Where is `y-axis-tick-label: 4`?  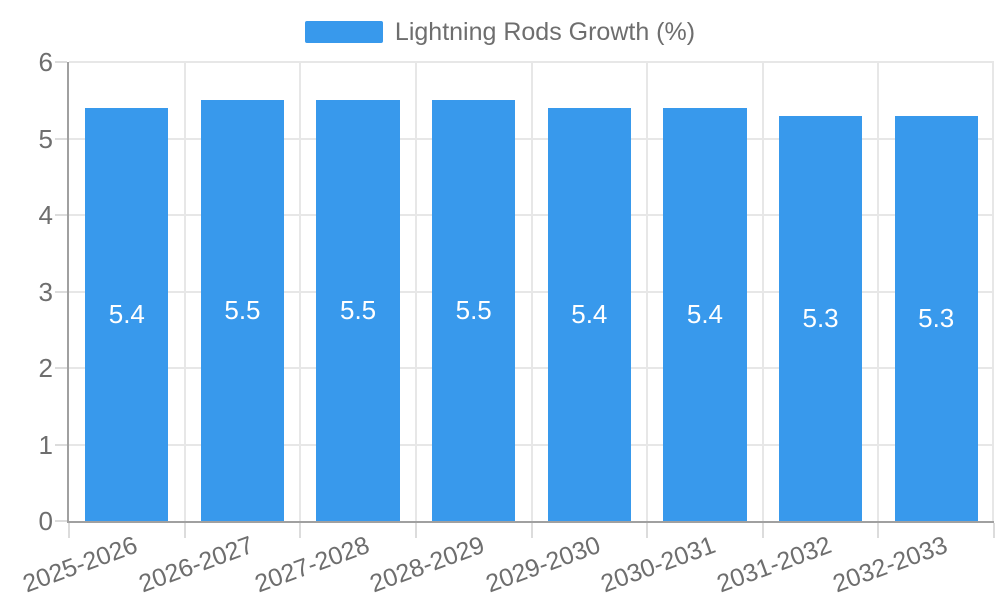
y-axis-tick-label: 4 is located at coordinates (45, 215).